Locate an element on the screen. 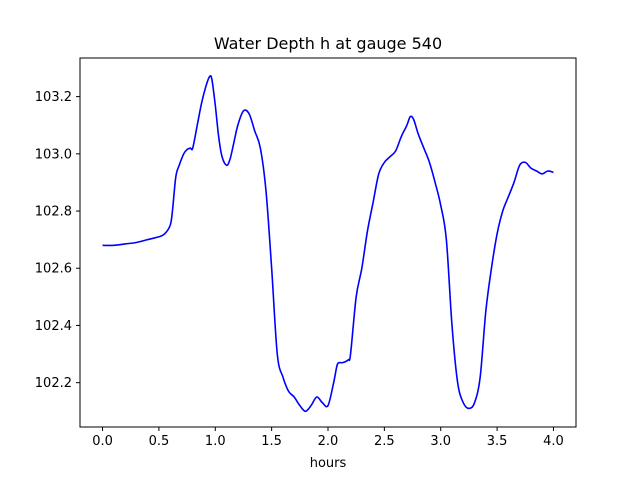 The height and width of the screenshot is (480, 640). x-tick-label: 2.5 is located at coordinates (384, 441).